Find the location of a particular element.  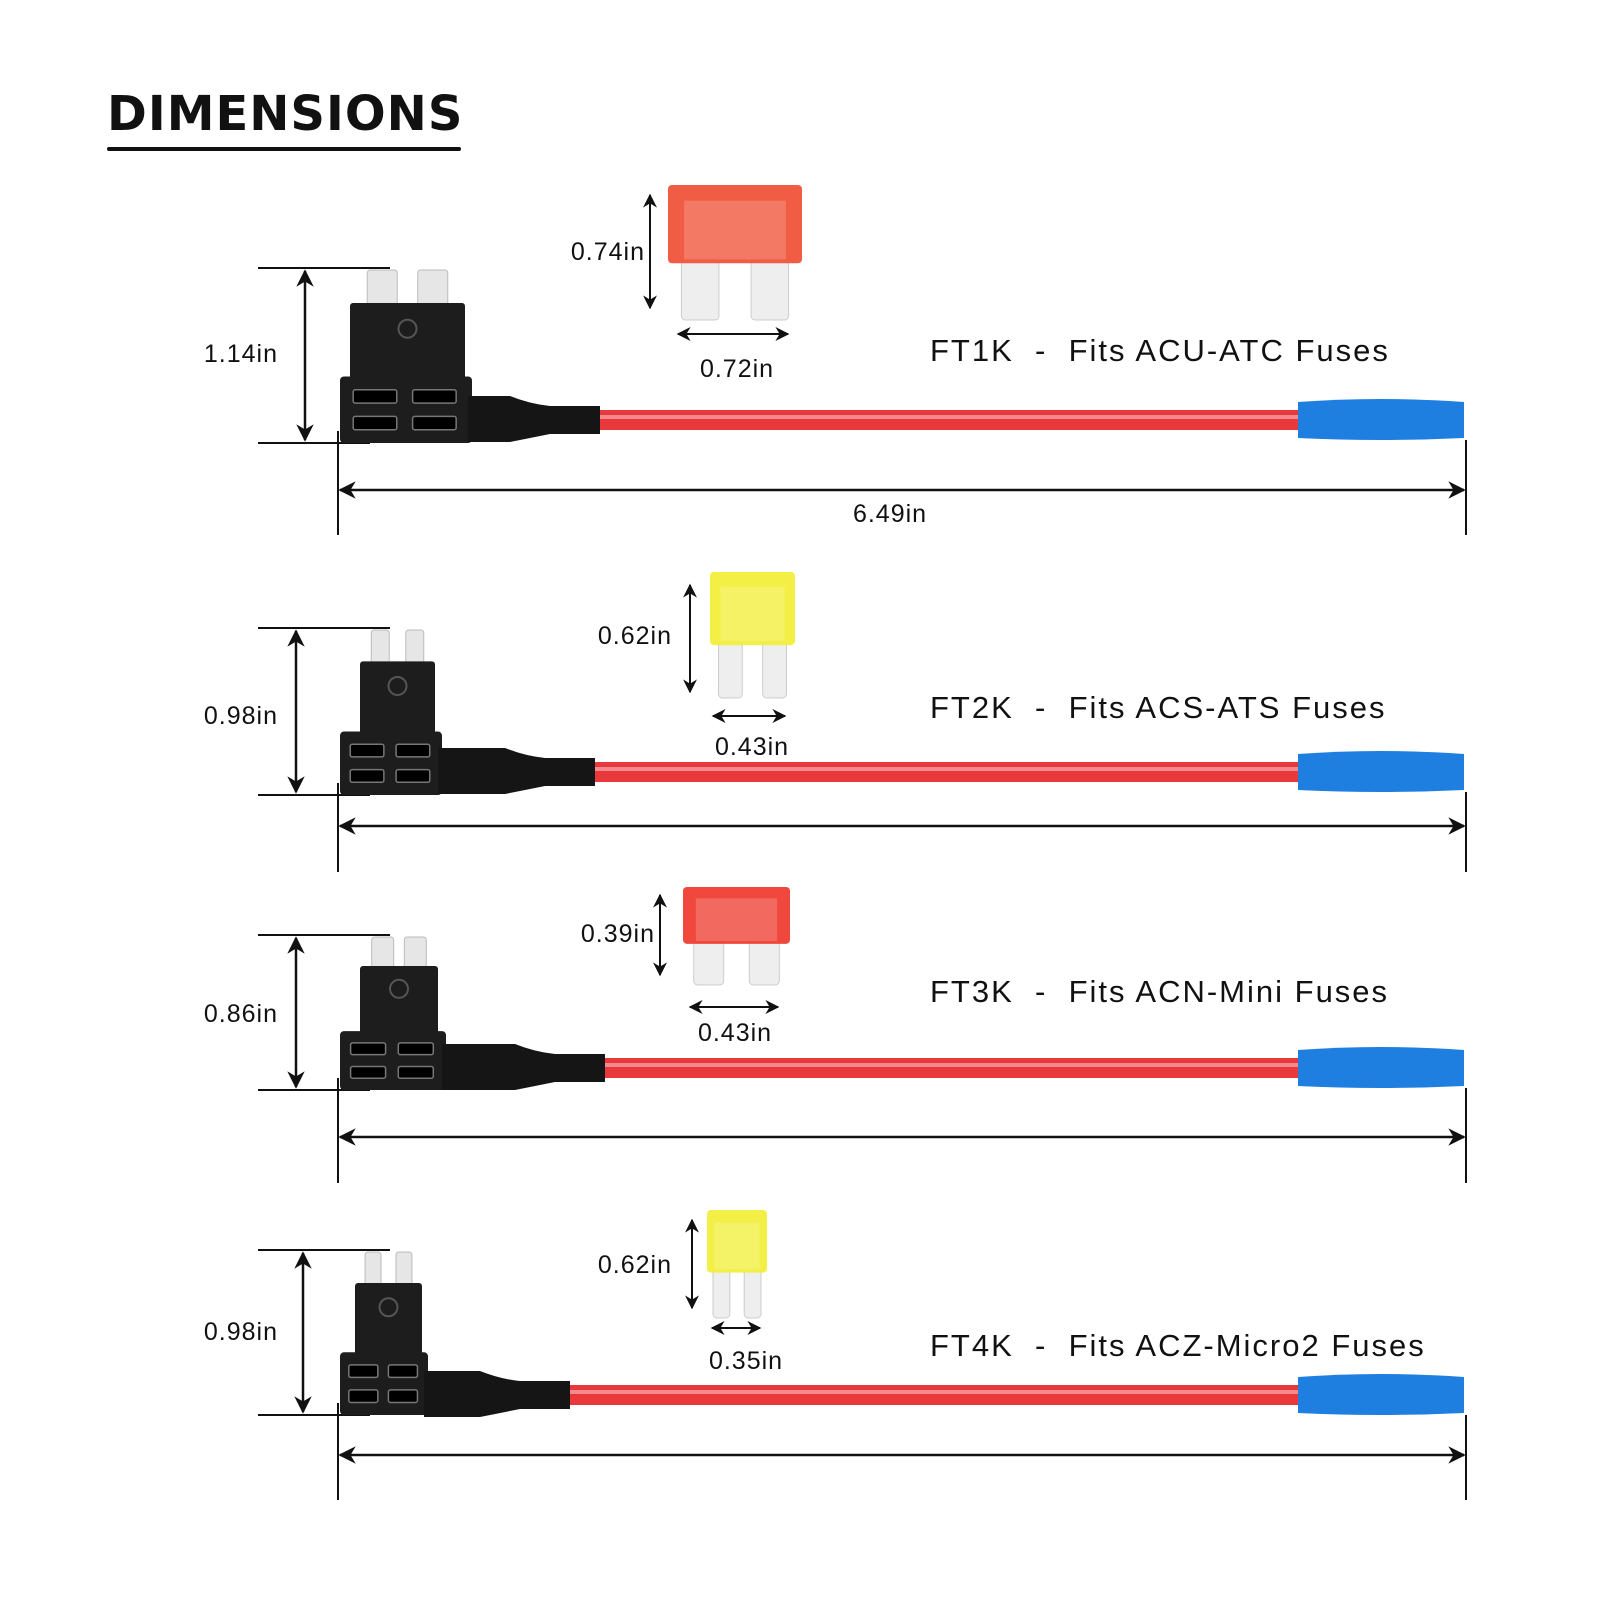

holder-height-label: 0.86in is located at coordinates (240, 1014).